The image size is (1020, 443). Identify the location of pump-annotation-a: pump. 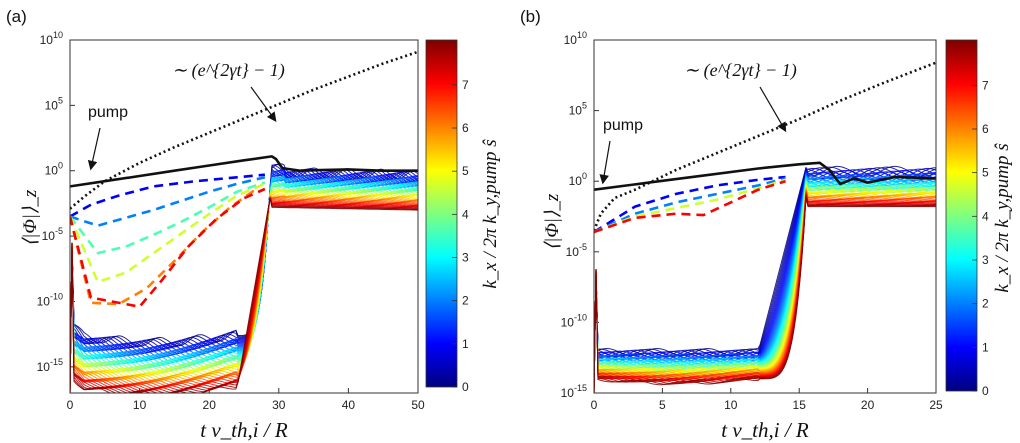
(108, 112).